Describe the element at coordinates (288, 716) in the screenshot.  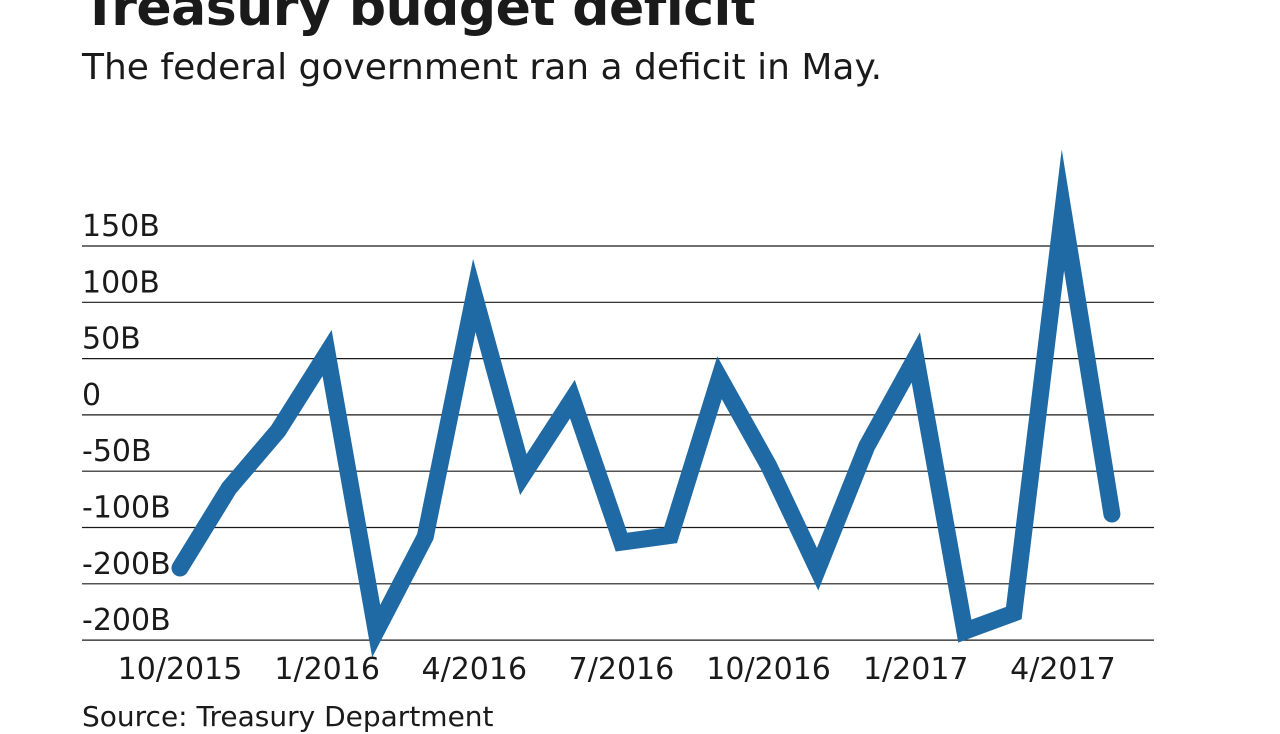
I see `source-note: Source: Treasury Department` at that location.